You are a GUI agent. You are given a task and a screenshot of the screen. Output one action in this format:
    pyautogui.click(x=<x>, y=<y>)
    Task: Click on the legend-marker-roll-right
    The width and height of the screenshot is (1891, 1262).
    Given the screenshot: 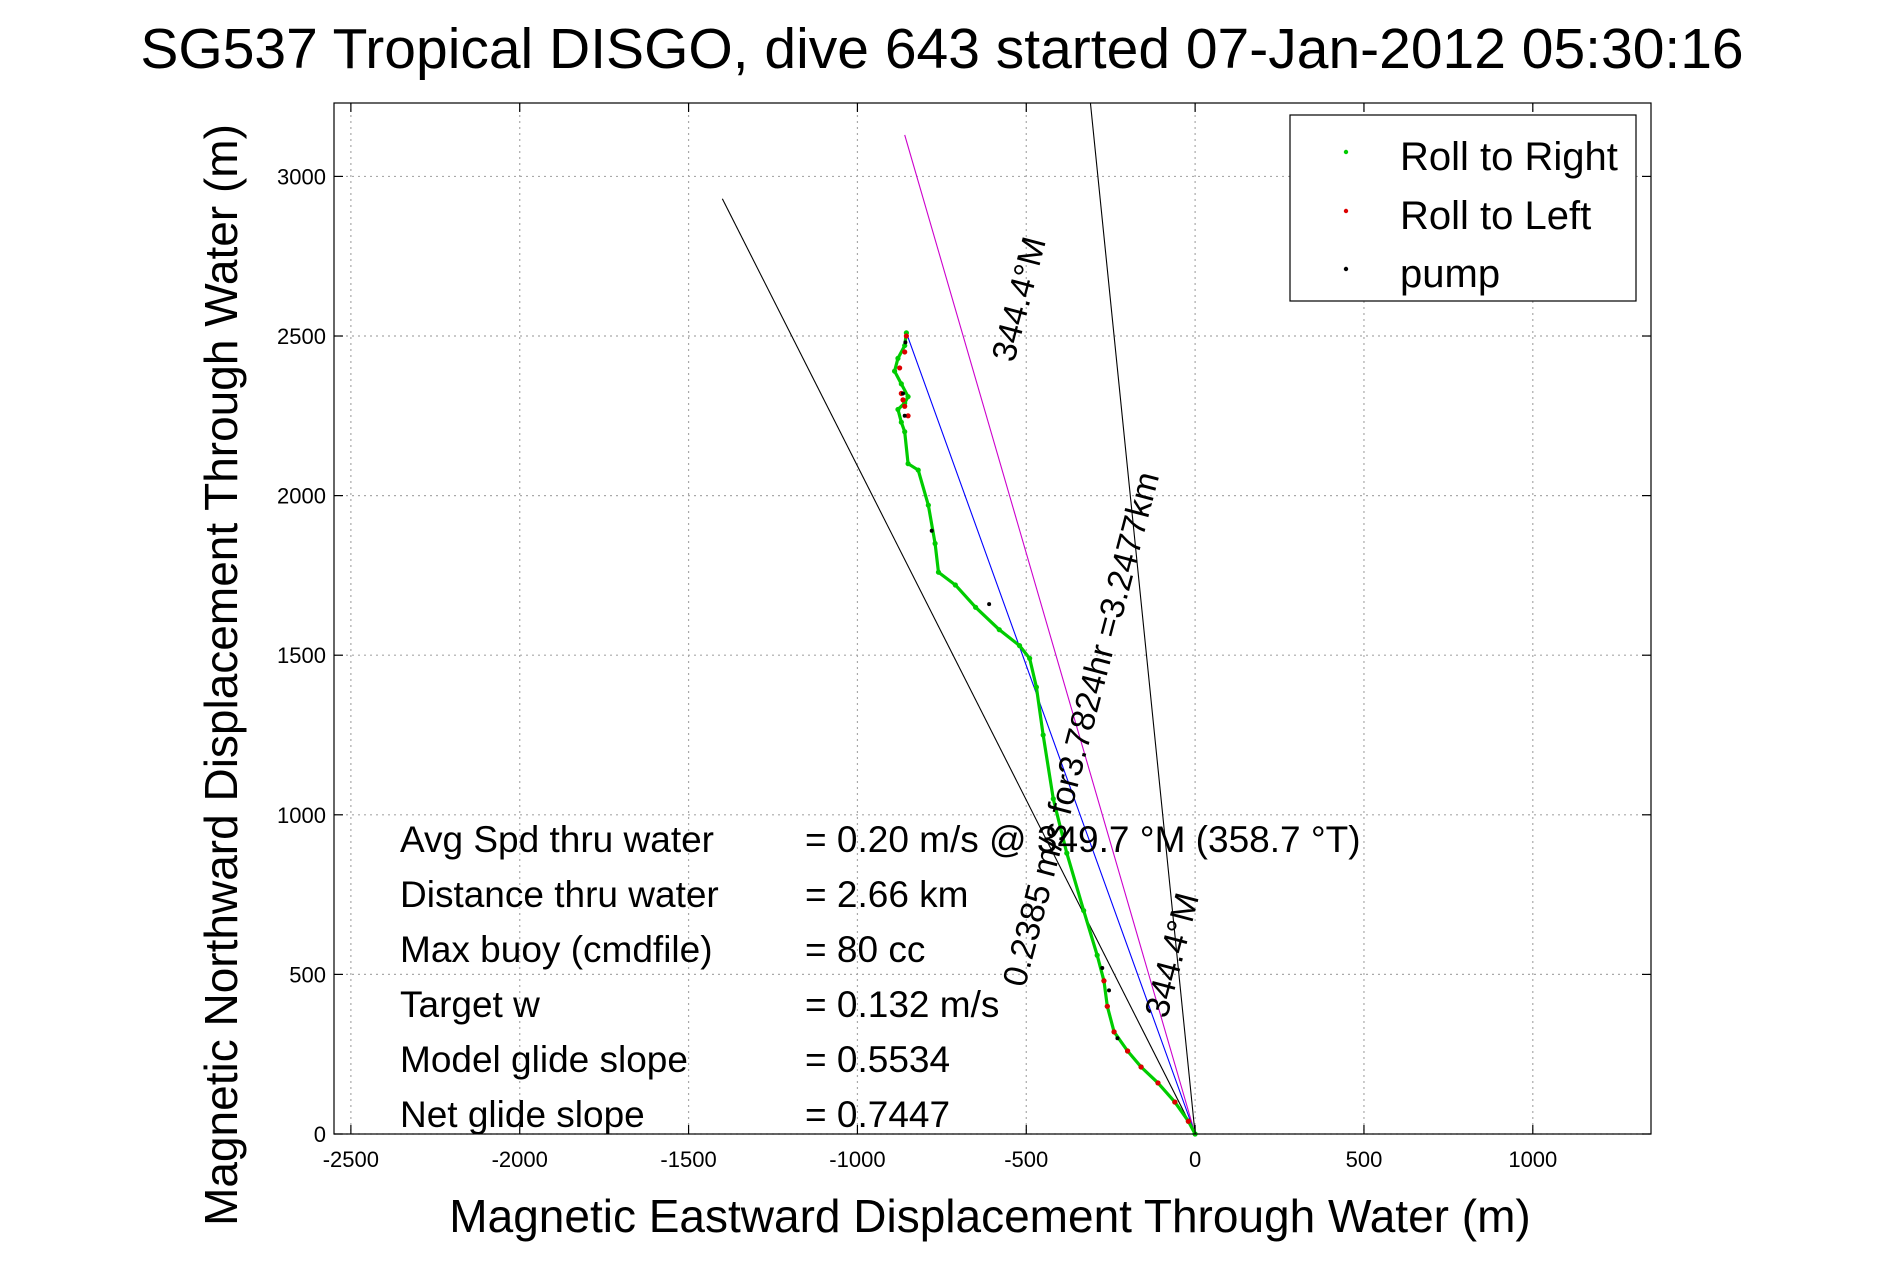 What is the action you would take?
    pyautogui.click(x=1346, y=152)
    